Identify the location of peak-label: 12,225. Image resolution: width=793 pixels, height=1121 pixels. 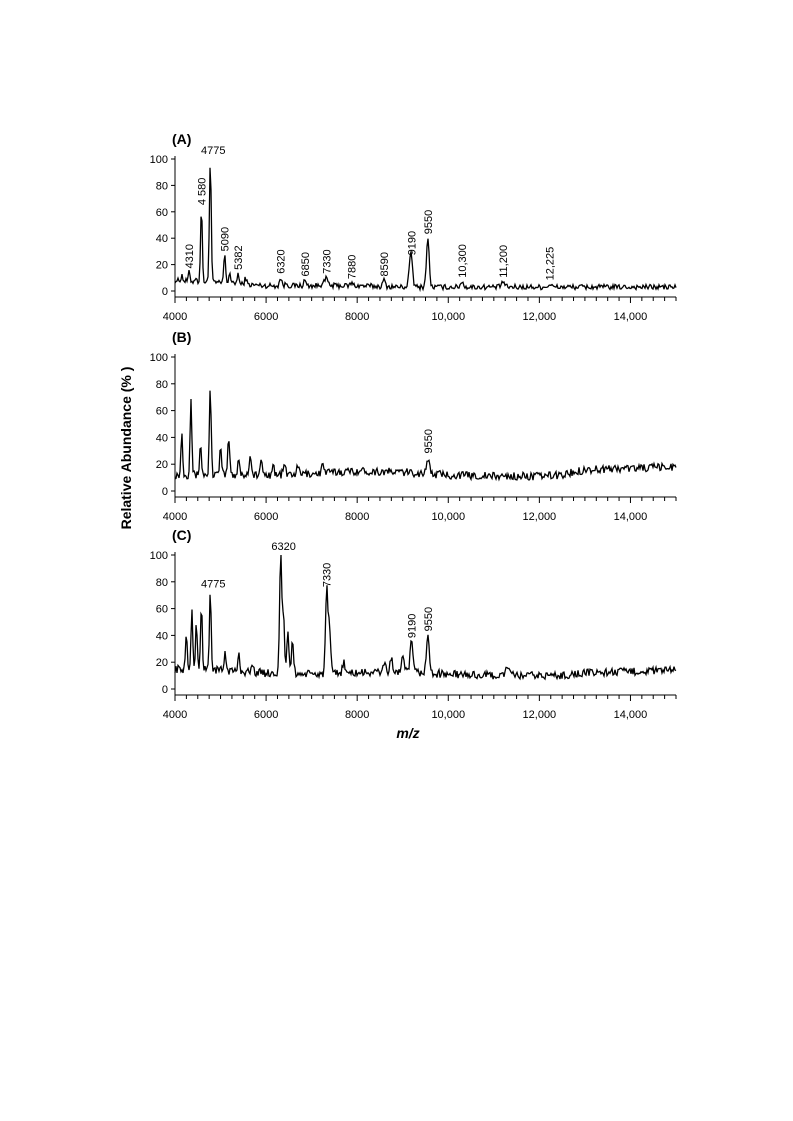
(551, 264).